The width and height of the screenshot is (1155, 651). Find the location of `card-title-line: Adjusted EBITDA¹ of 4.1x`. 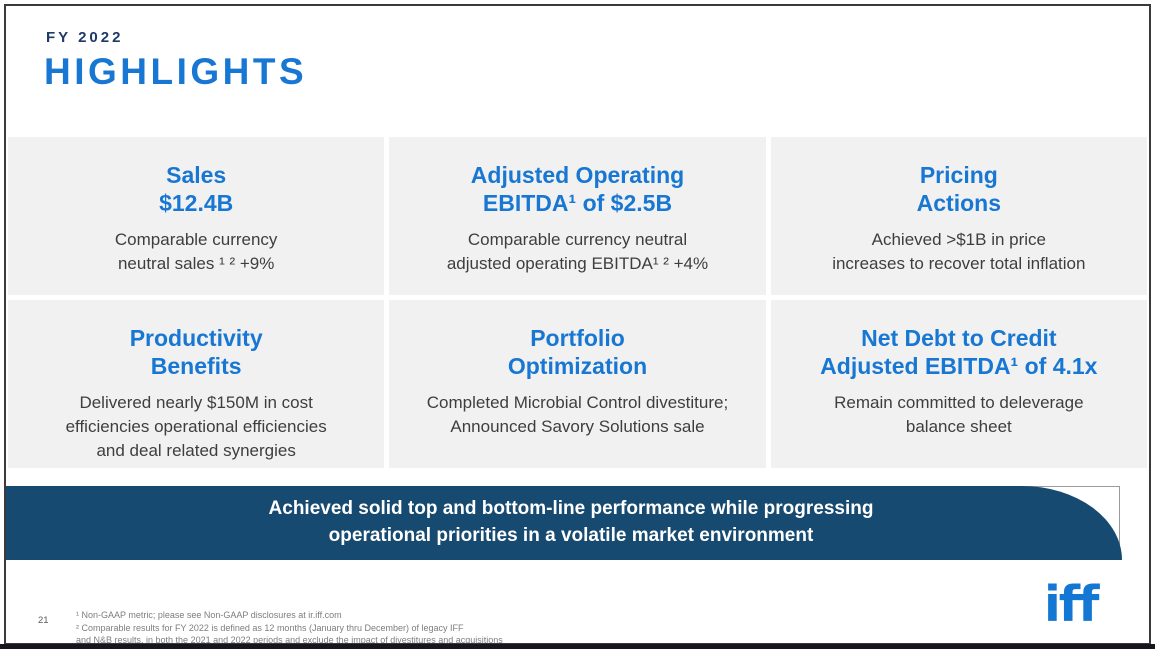

card-title-line: Adjusted EBITDA¹ of 4.1x is located at coordinates (959, 366).